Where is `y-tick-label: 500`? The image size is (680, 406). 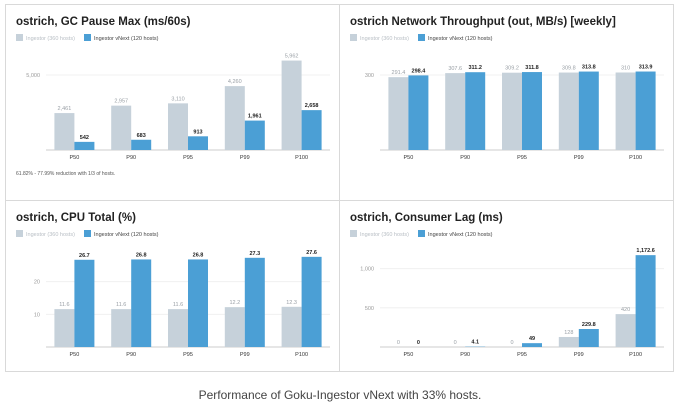 y-tick-label: 500 is located at coordinates (369, 309).